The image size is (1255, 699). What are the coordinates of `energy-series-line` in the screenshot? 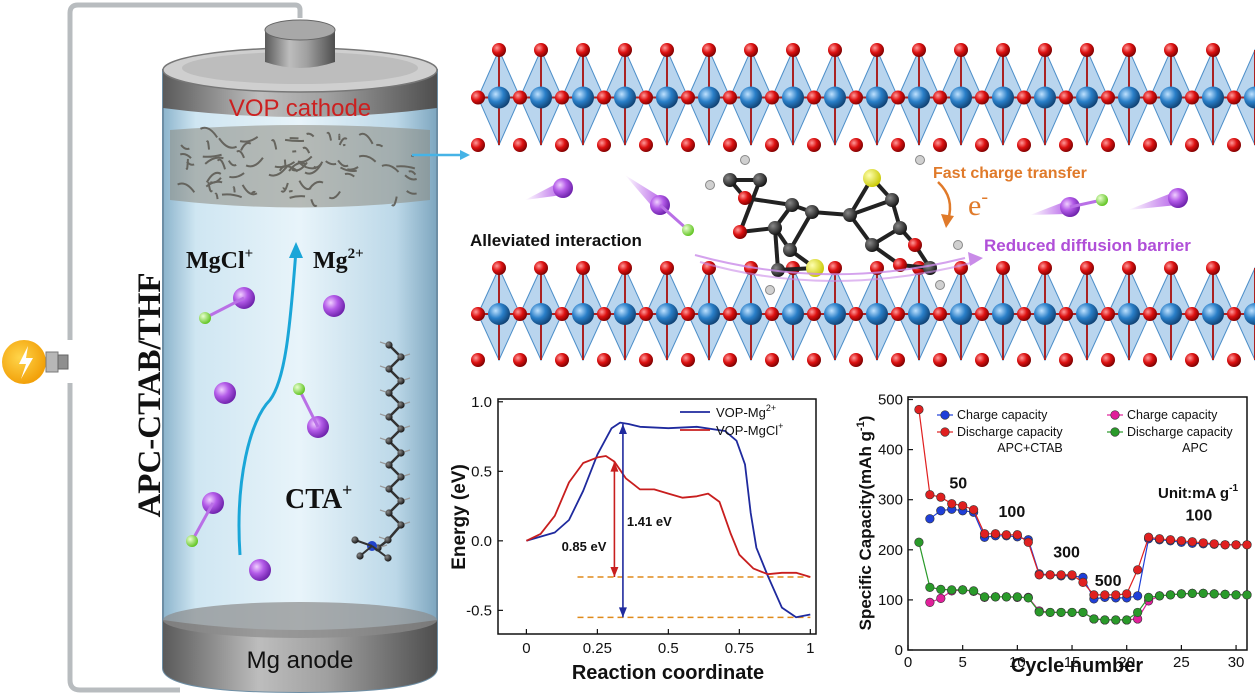 It's located at (668, 516).